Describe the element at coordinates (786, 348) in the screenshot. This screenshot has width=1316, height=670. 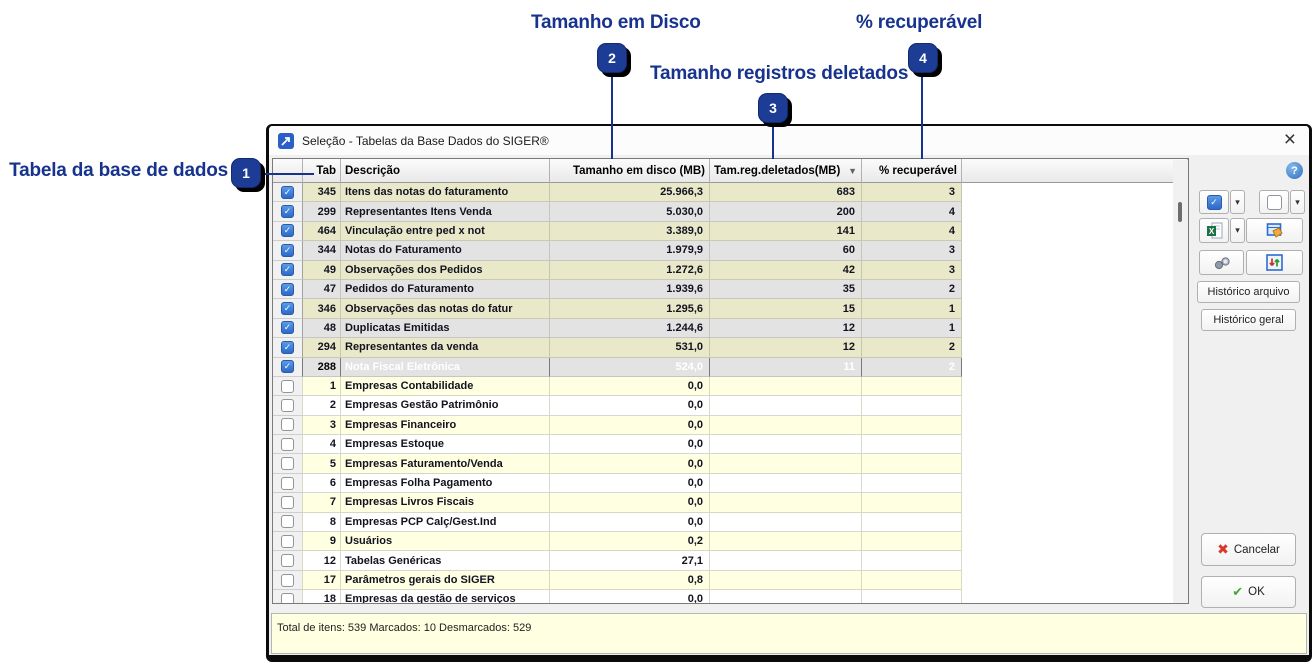
I see `row-deleted-size: 12` at that location.